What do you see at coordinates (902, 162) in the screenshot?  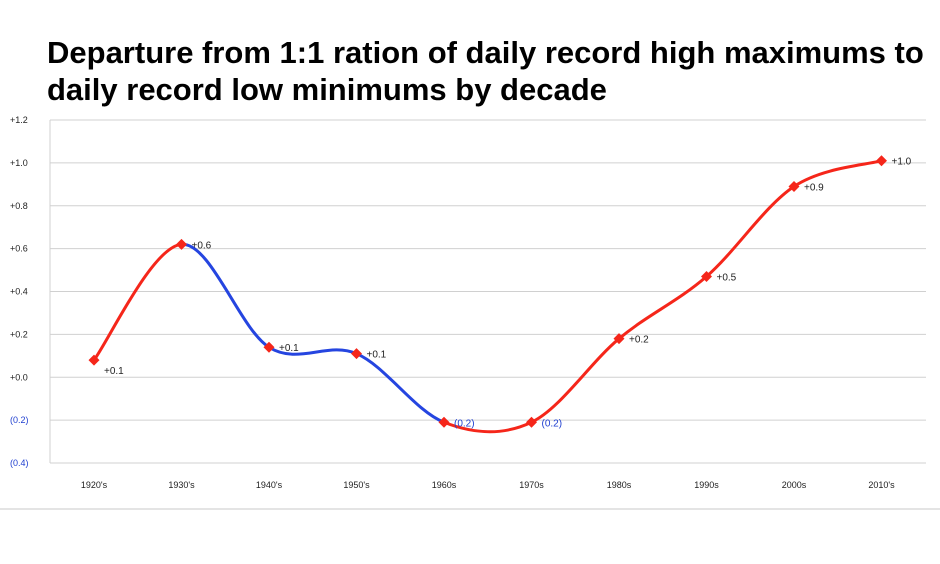 I see `data-label: +1.0` at bounding box center [902, 162].